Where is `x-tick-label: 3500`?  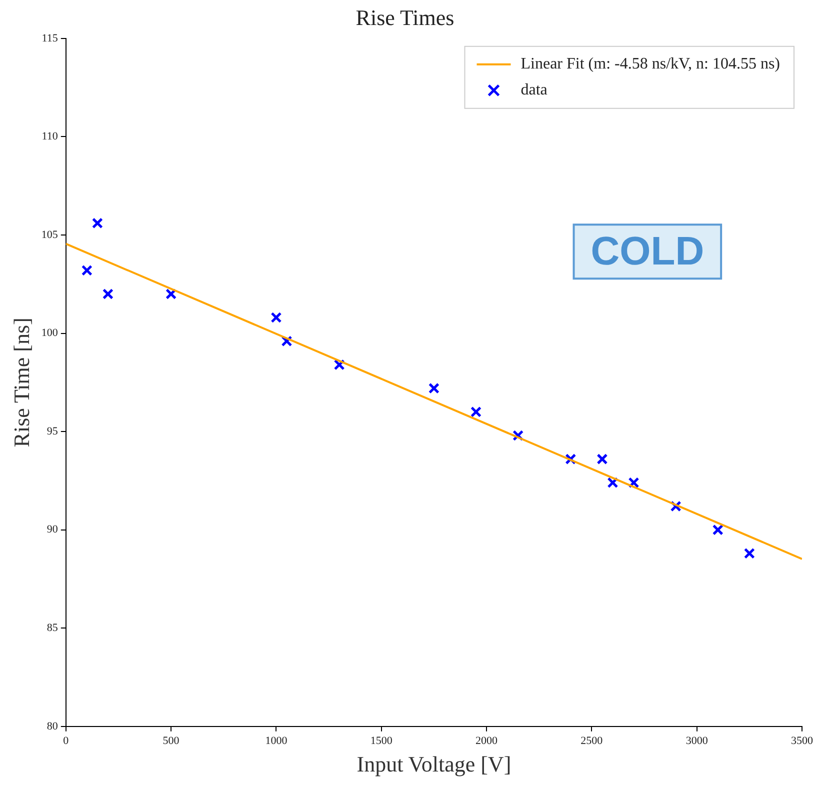
x-tick-label: 3500 is located at coordinates (802, 740).